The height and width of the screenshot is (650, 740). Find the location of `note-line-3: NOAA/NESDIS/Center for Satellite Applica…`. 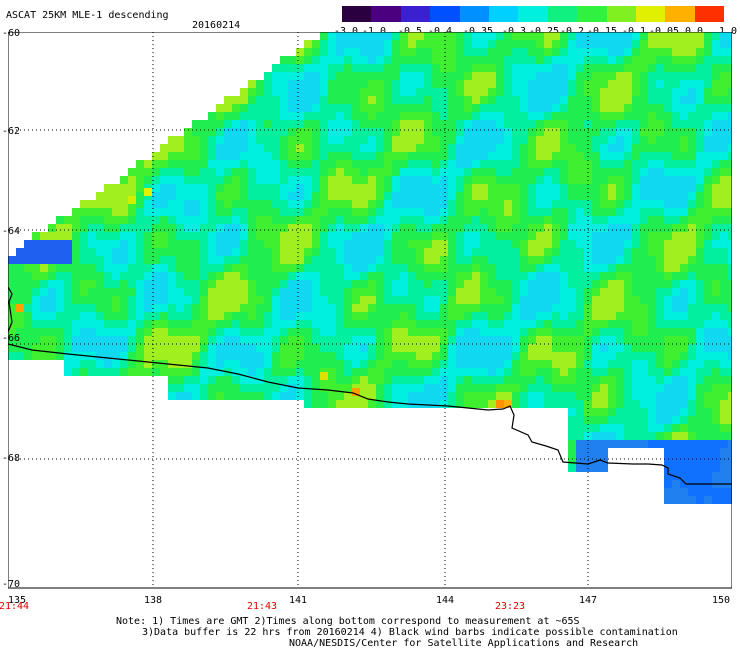

note-line-3: NOAA/NESDIS/Center for Satellite Applica… is located at coordinates (464, 643).